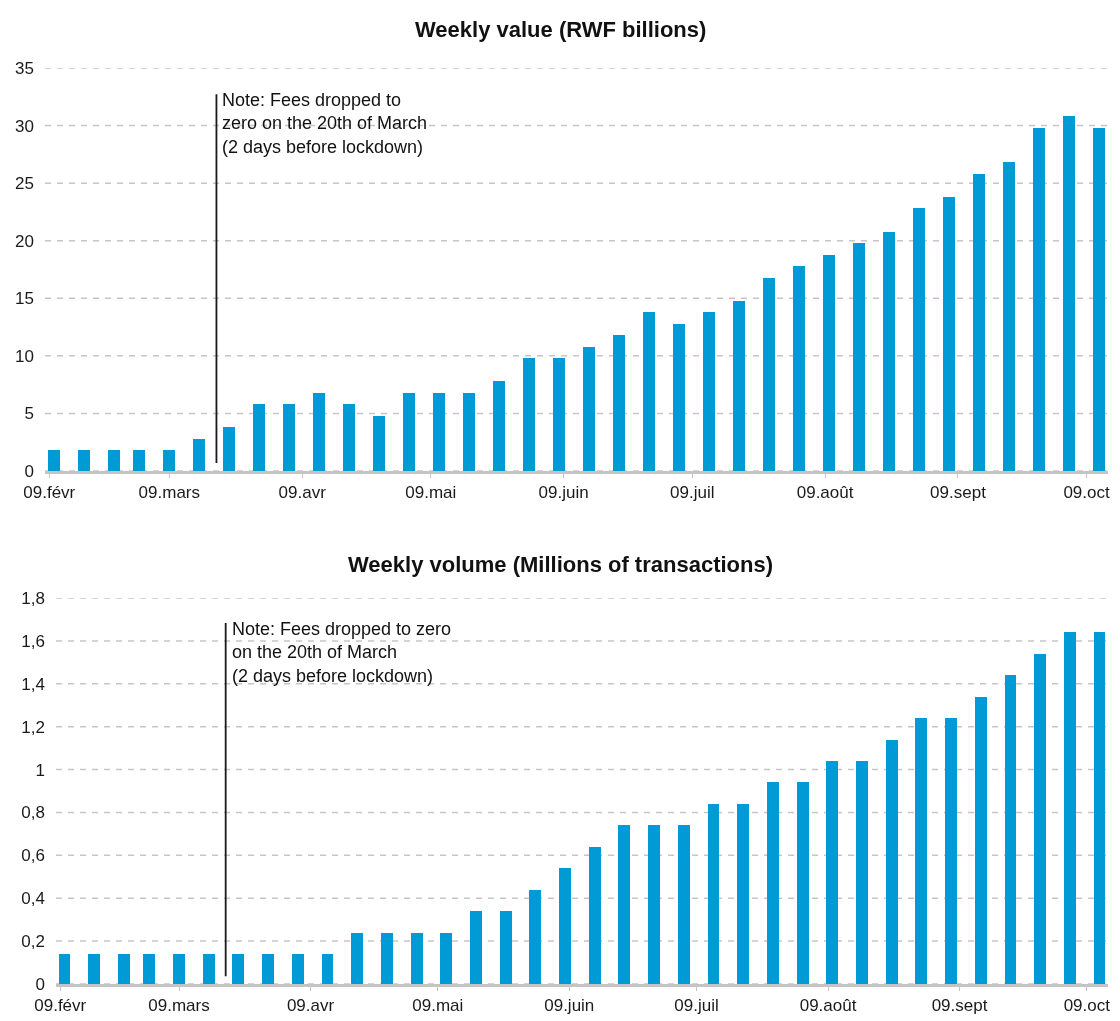 This screenshot has height=1021, width=1120. I want to click on y-tick-label: 1,2, so click(33, 727).